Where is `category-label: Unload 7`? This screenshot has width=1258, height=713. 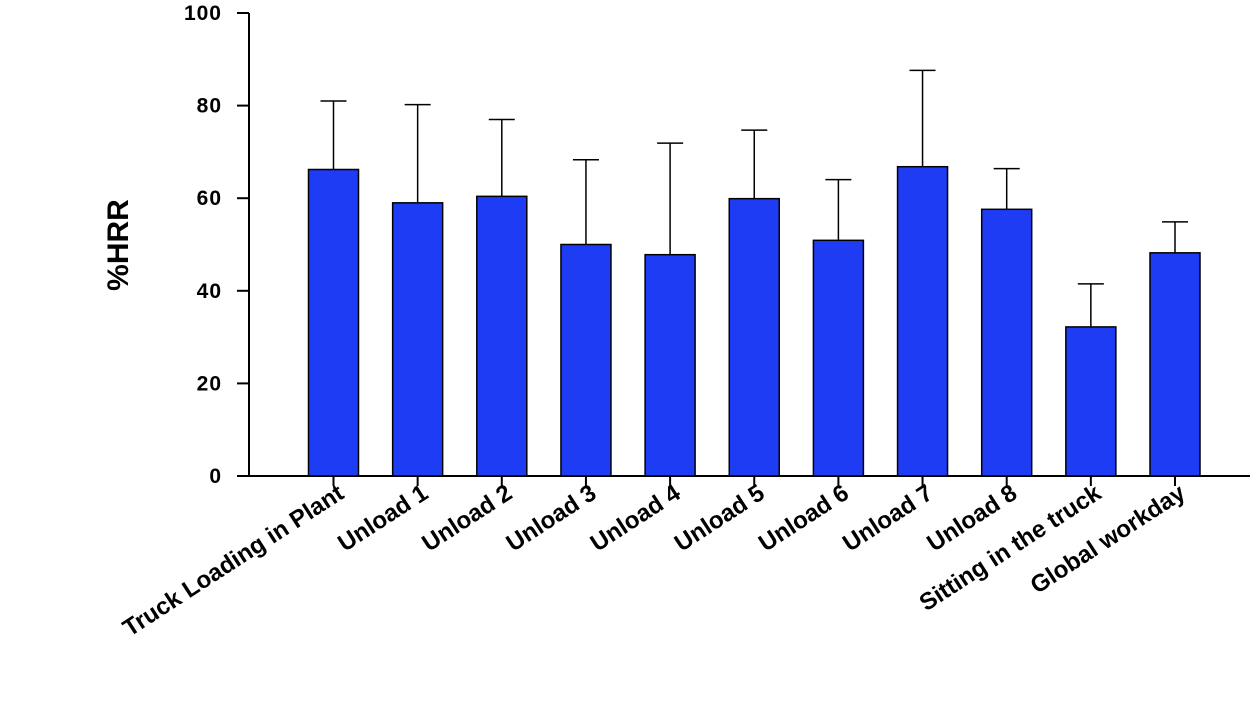 category-label: Unload 7 is located at coordinates (888, 518).